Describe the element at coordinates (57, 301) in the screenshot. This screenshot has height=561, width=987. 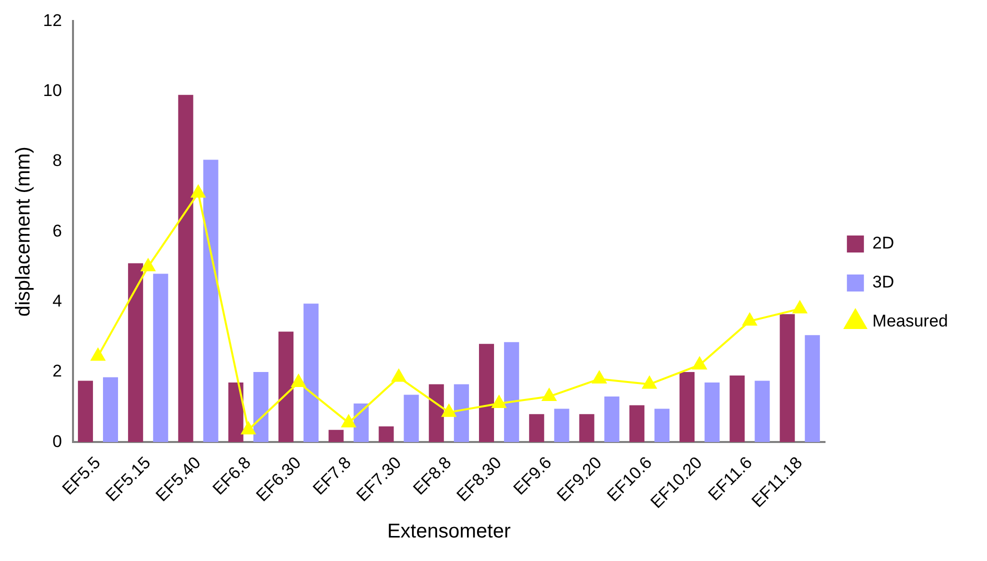
I see `y-tick-label: 4` at that location.